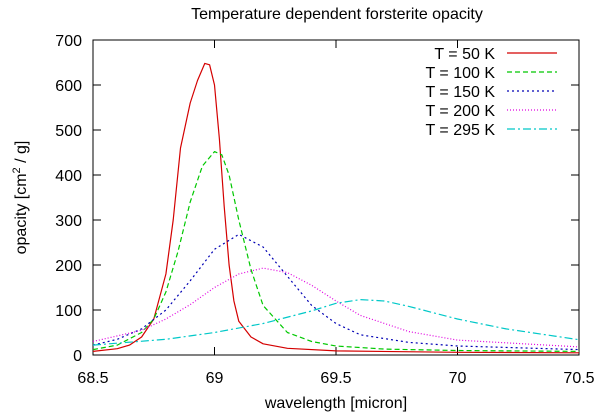  Describe the element at coordinates (458, 378) in the screenshot. I see `x-tick-label: 70` at that location.